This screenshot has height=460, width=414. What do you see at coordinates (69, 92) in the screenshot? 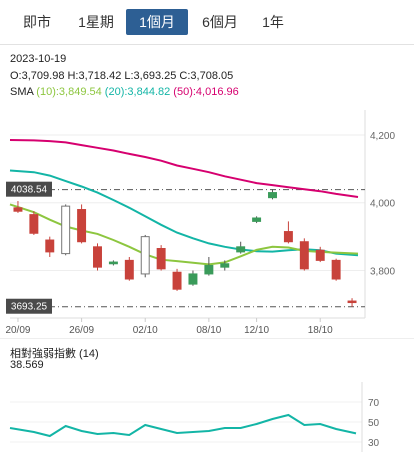
I see `sma10-legend: (10):3,849.54` at bounding box center [69, 92].